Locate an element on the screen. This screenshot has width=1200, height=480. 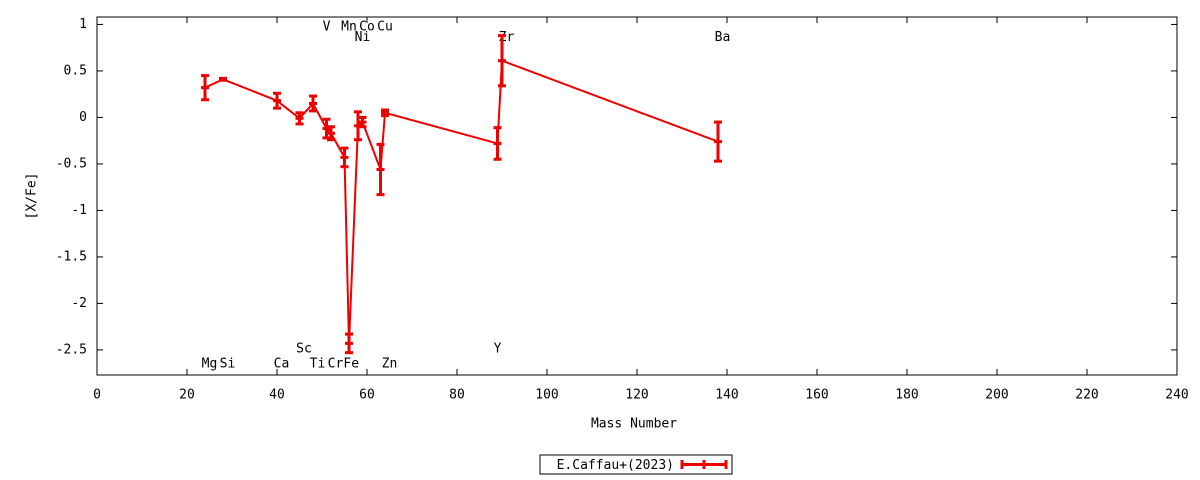
y-tick-label: -1 is located at coordinates (79, 210).